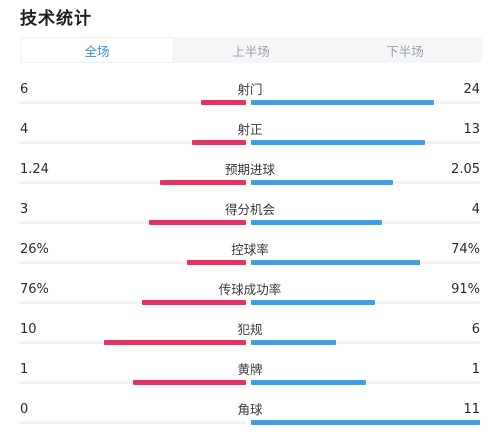 This screenshot has height=440, width=500. I want to click on stat-label: 得分机会, so click(249, 209).